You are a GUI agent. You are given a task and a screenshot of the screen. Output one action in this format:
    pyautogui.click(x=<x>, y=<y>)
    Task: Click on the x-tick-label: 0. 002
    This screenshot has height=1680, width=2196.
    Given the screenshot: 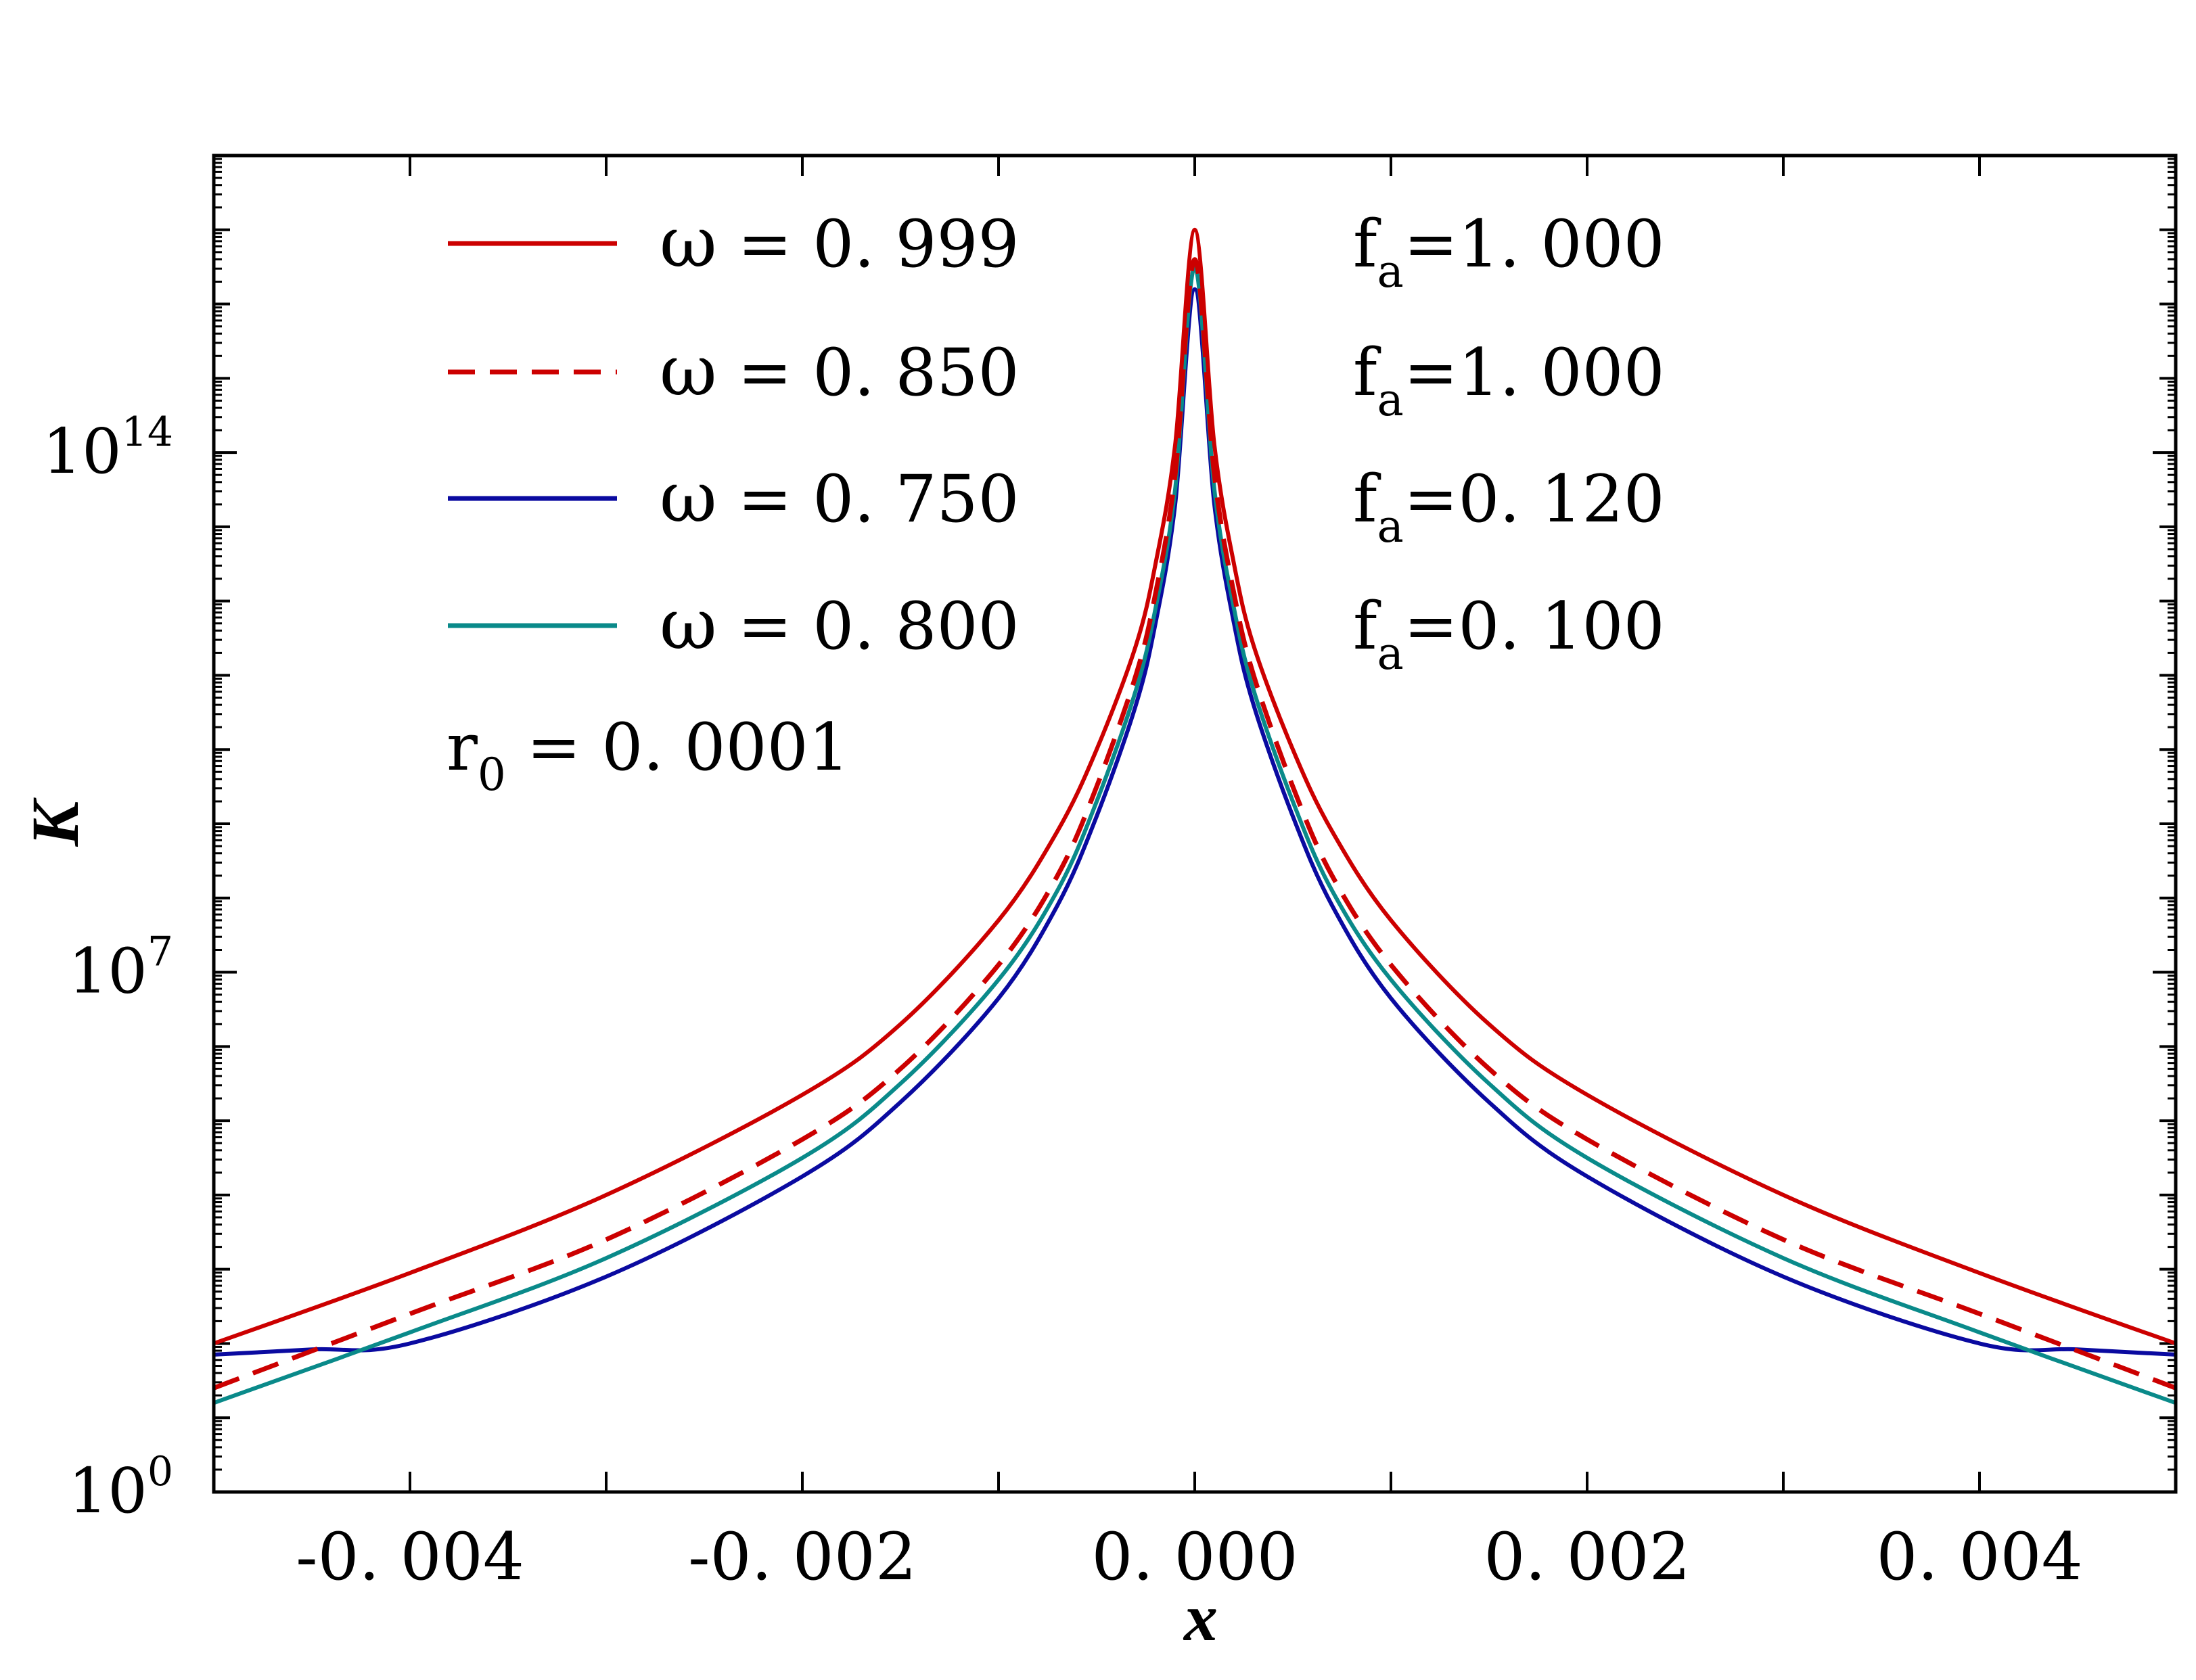 What is the action you would take?
    pyautogui.click(x=1587, y=1557)
    